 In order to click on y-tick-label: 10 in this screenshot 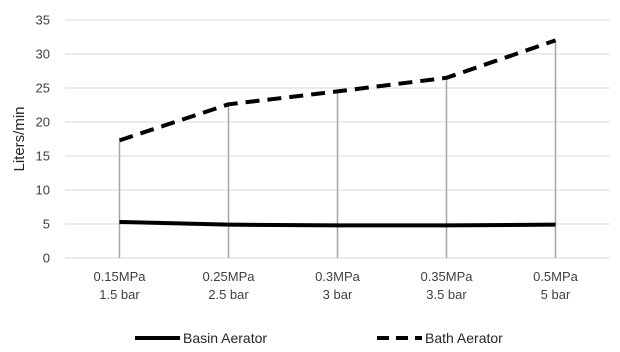, I will do `click(43, 190)`.